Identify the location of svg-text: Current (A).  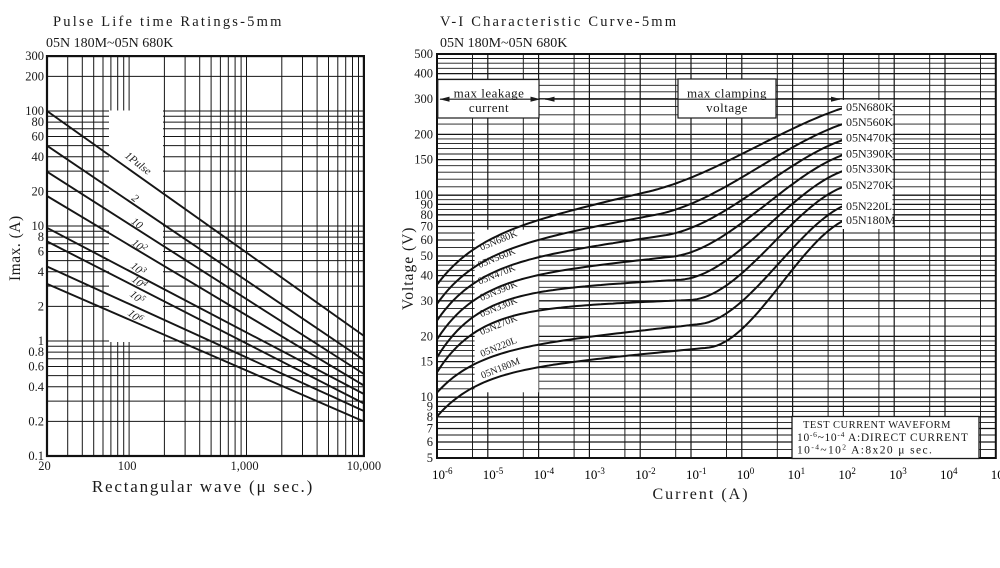
(700, 494).